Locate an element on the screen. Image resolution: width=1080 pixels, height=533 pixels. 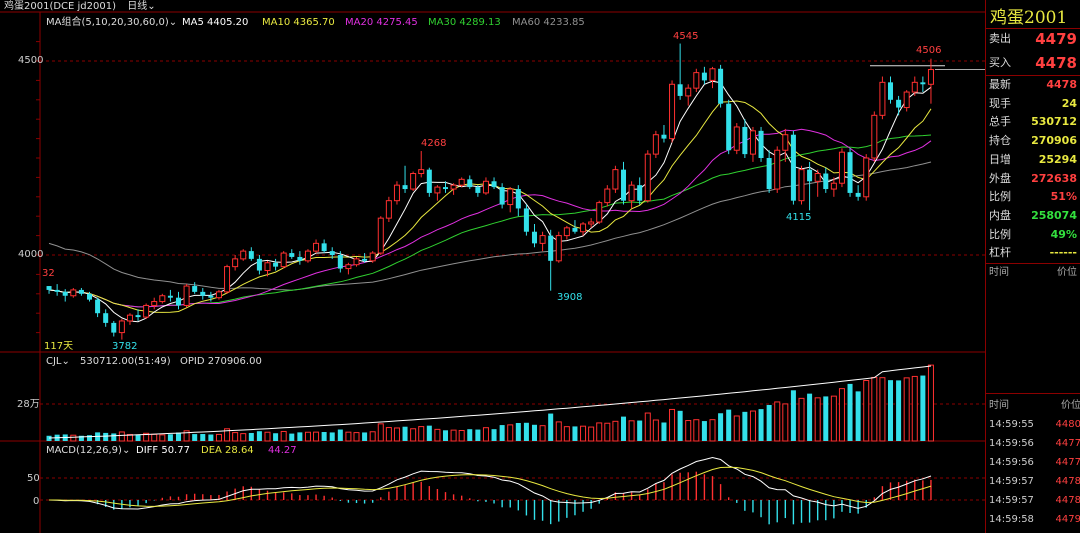
annotation-low-3908: 3908 is located at coordinates (570, 297).